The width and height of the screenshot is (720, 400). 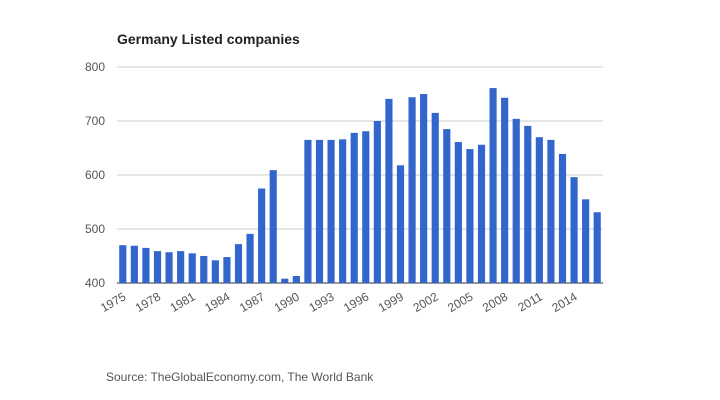 I want to click on y-tick-label: 400, so click(x=95, y=283).